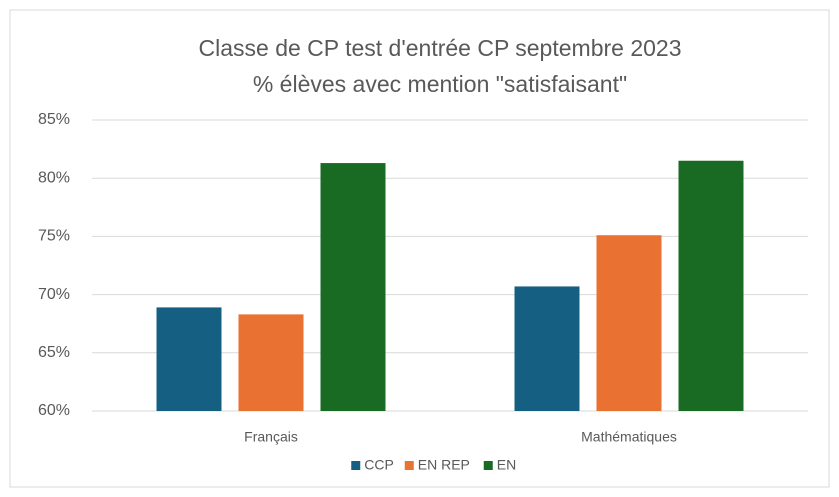  What do you see at coordinates (54, 236) in the screenshot?
I see `y-tick-label: 75%` at bounding box center [54, 236].